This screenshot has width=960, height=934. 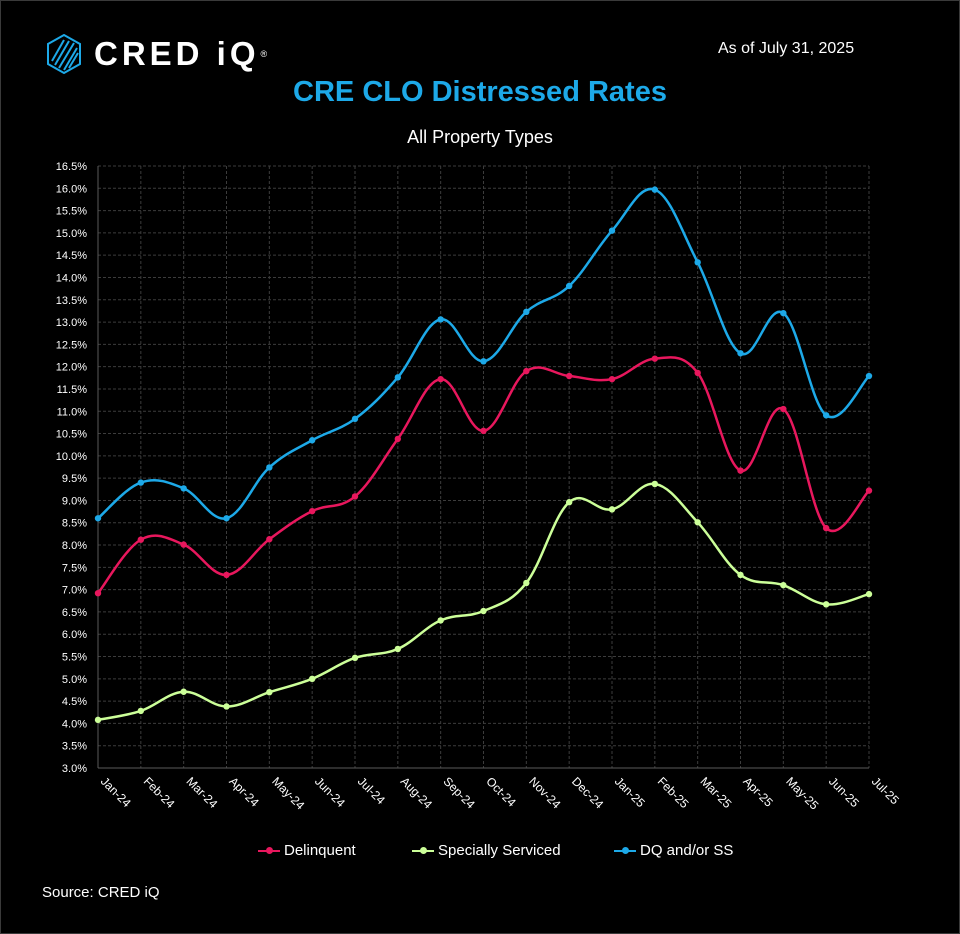 What do you see at coordinates (673, 792) in the screenshot?
I see `x-tick-label: Feb-25` at bounding box center [673, 792].